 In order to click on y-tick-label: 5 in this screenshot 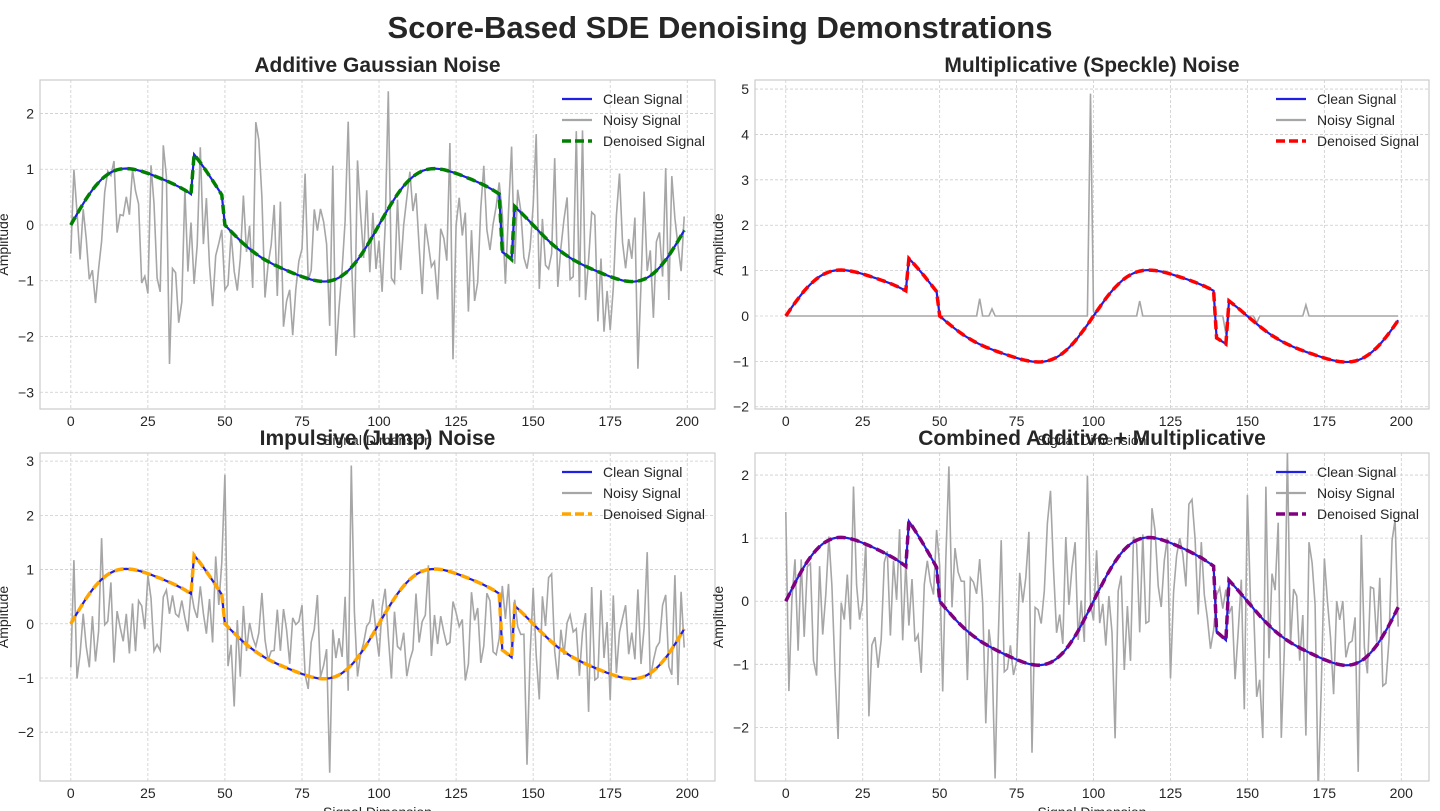, I will do `click(745, 89)`.